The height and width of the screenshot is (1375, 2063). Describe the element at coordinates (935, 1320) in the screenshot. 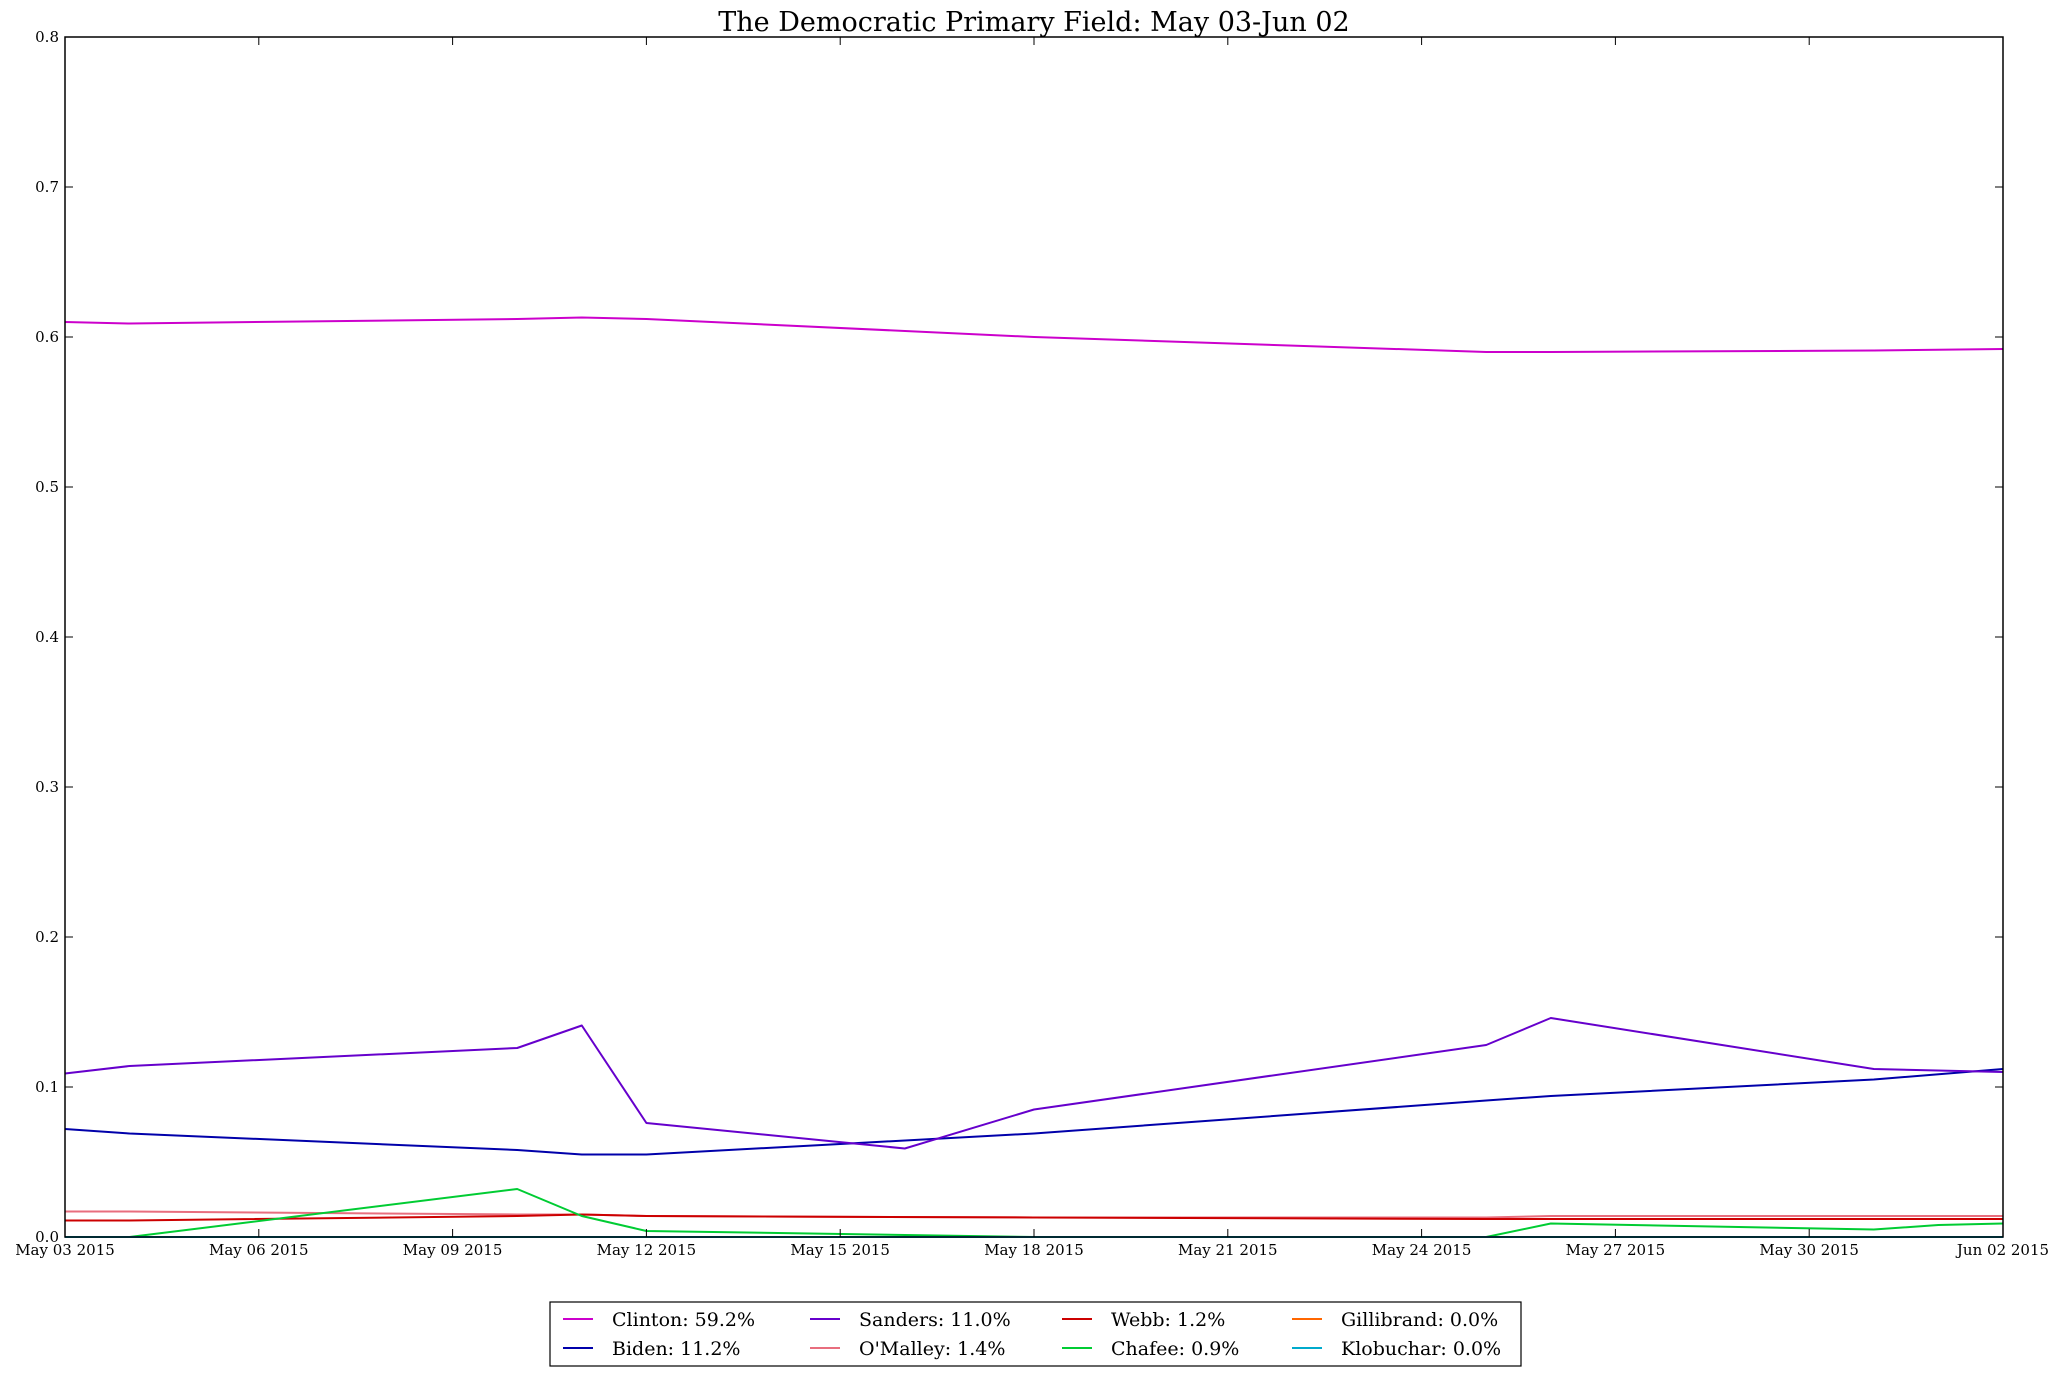

I see `legend-entry: Sanders: 11.0%` at that location.